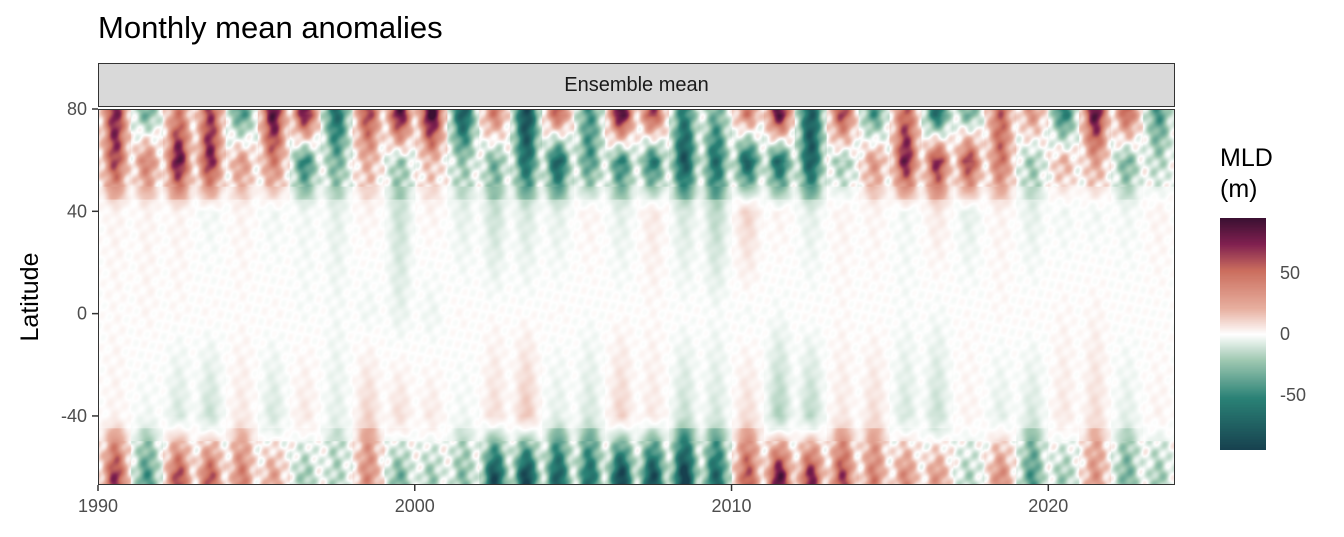 Image resolution: width=1344 pixels, height=537 pixels. I want to click on x-tick-label: 2010, so click(732, 506).